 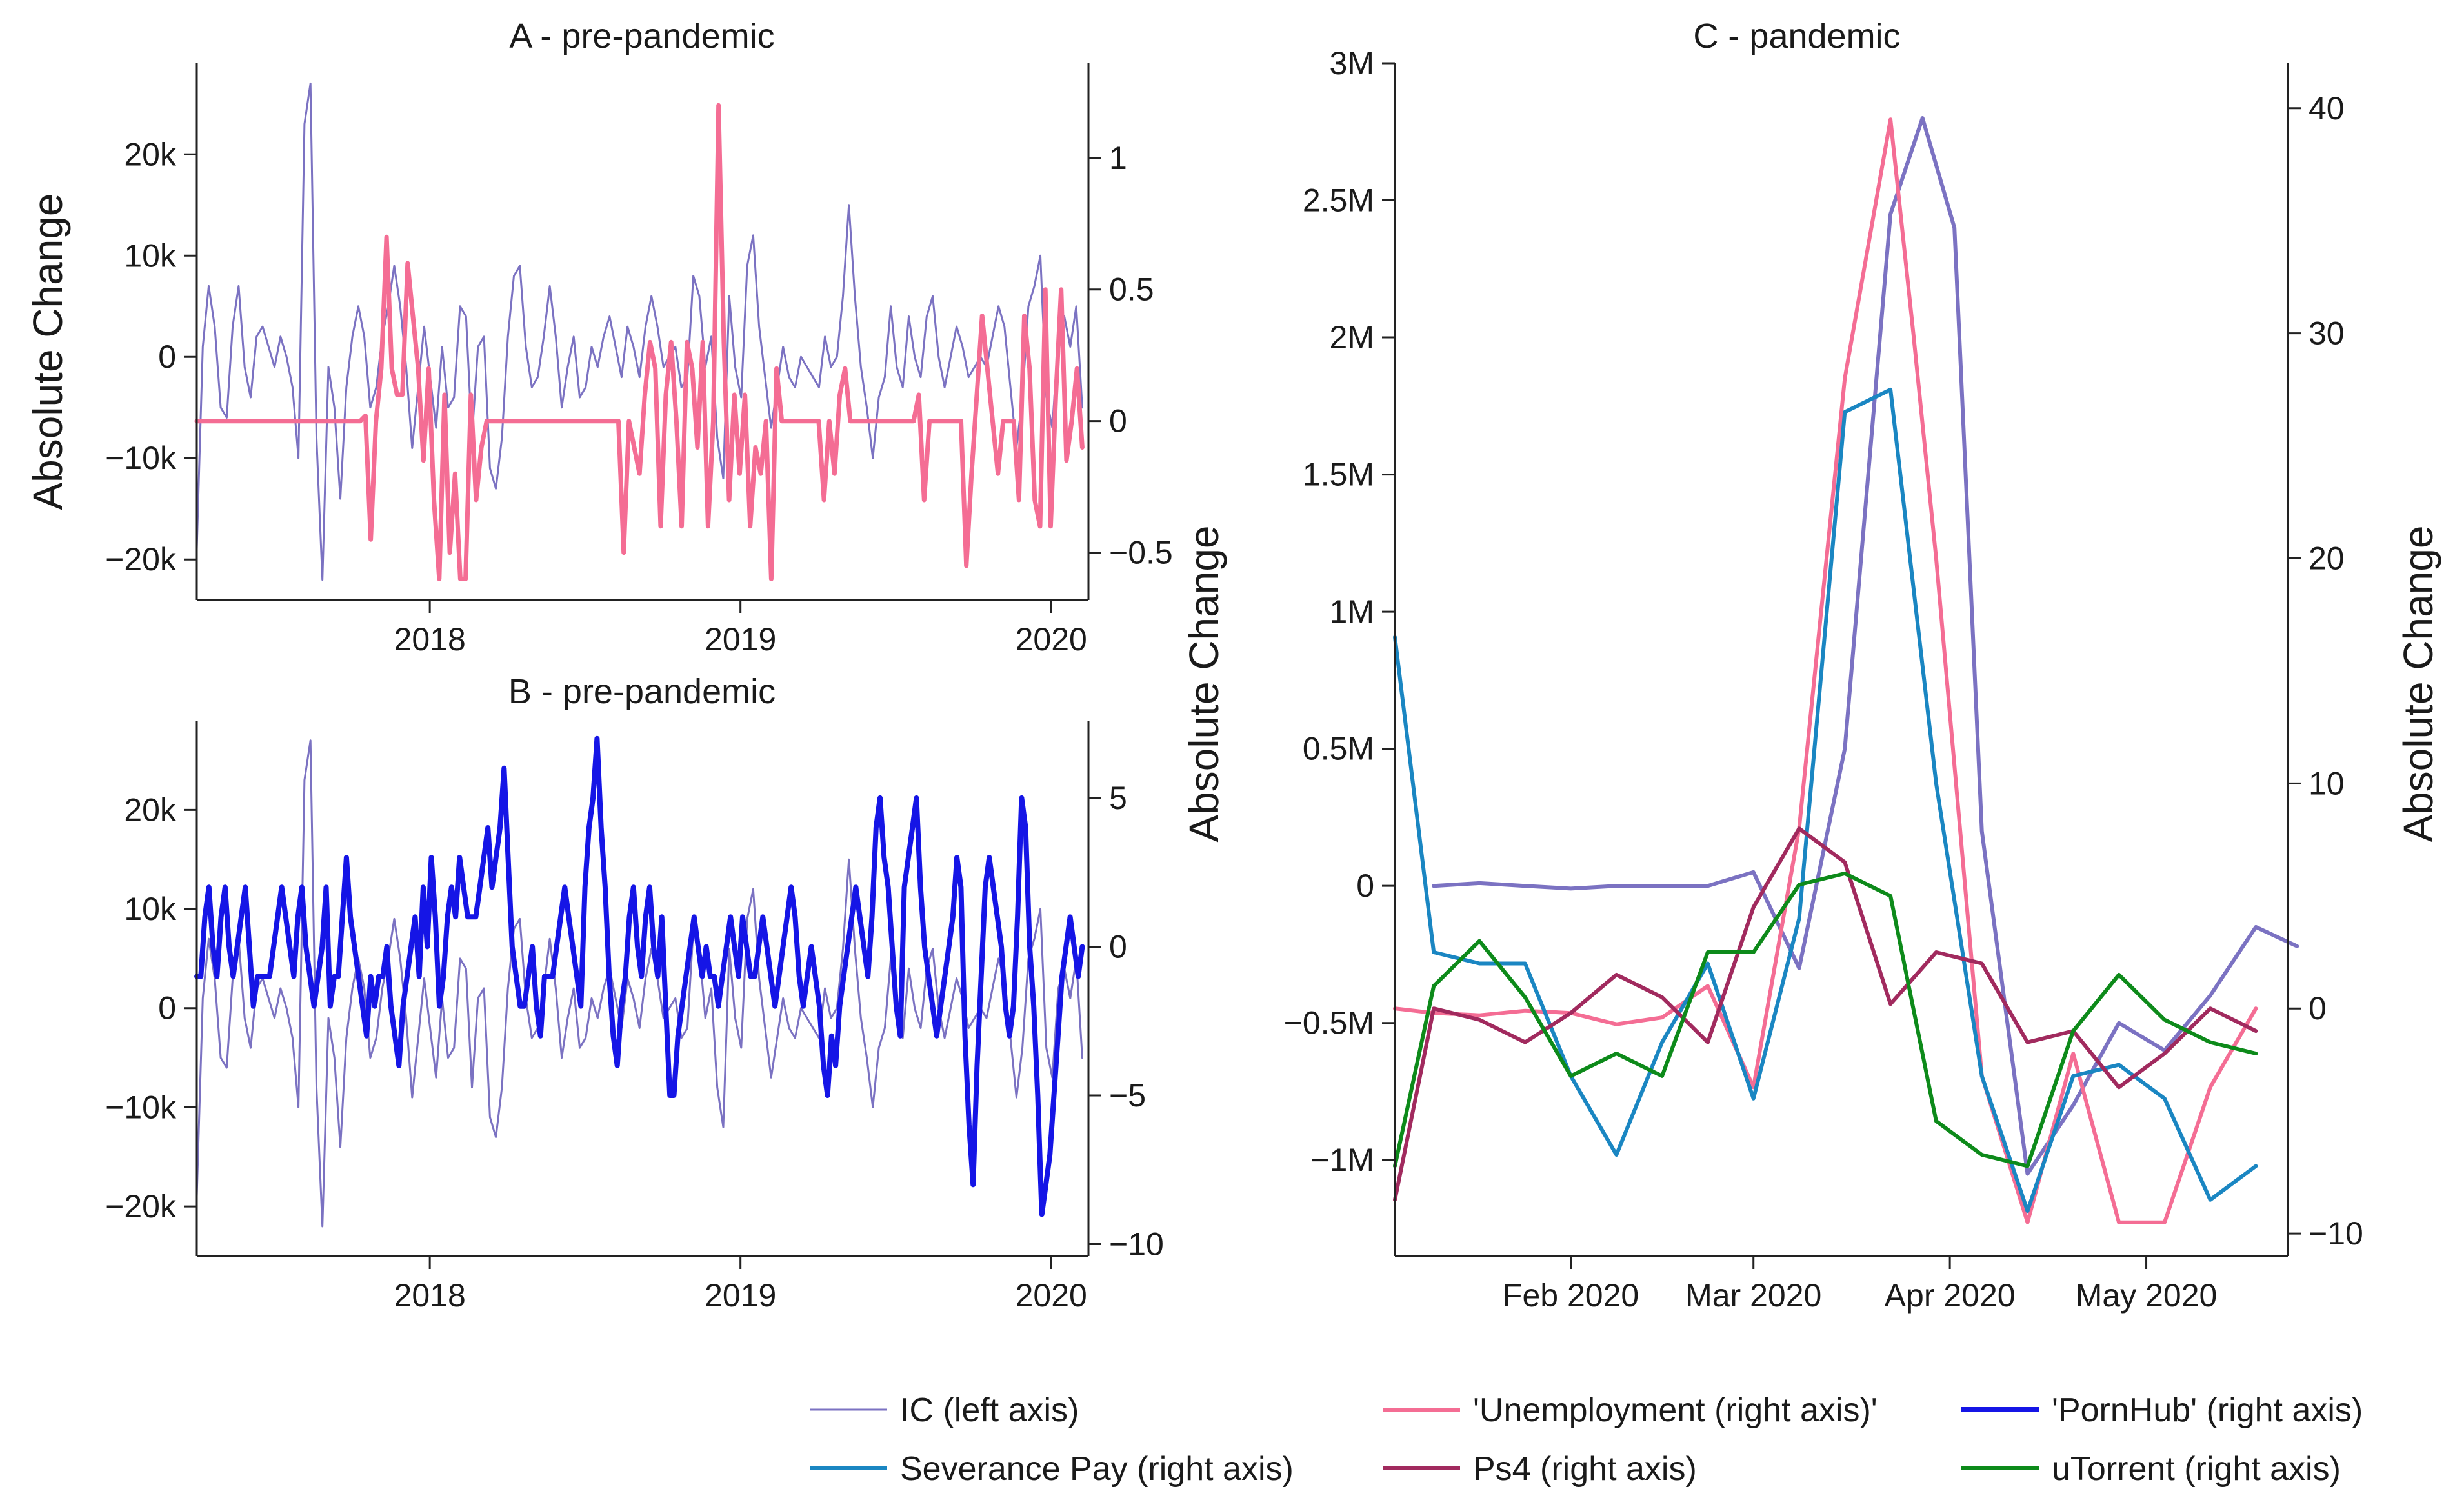 I want to click on panel-a-series-ic, so click(x=639, y=331).